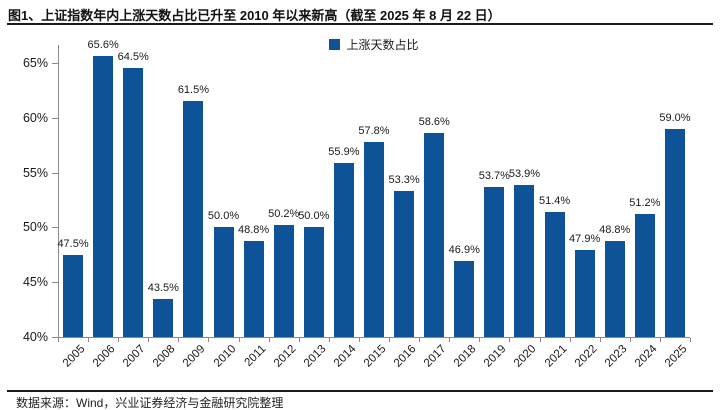  What do you see at coordinates (35, 172) in the screenshot?
I see `y-axis-label: 55%` at bounding box center [35, 172].